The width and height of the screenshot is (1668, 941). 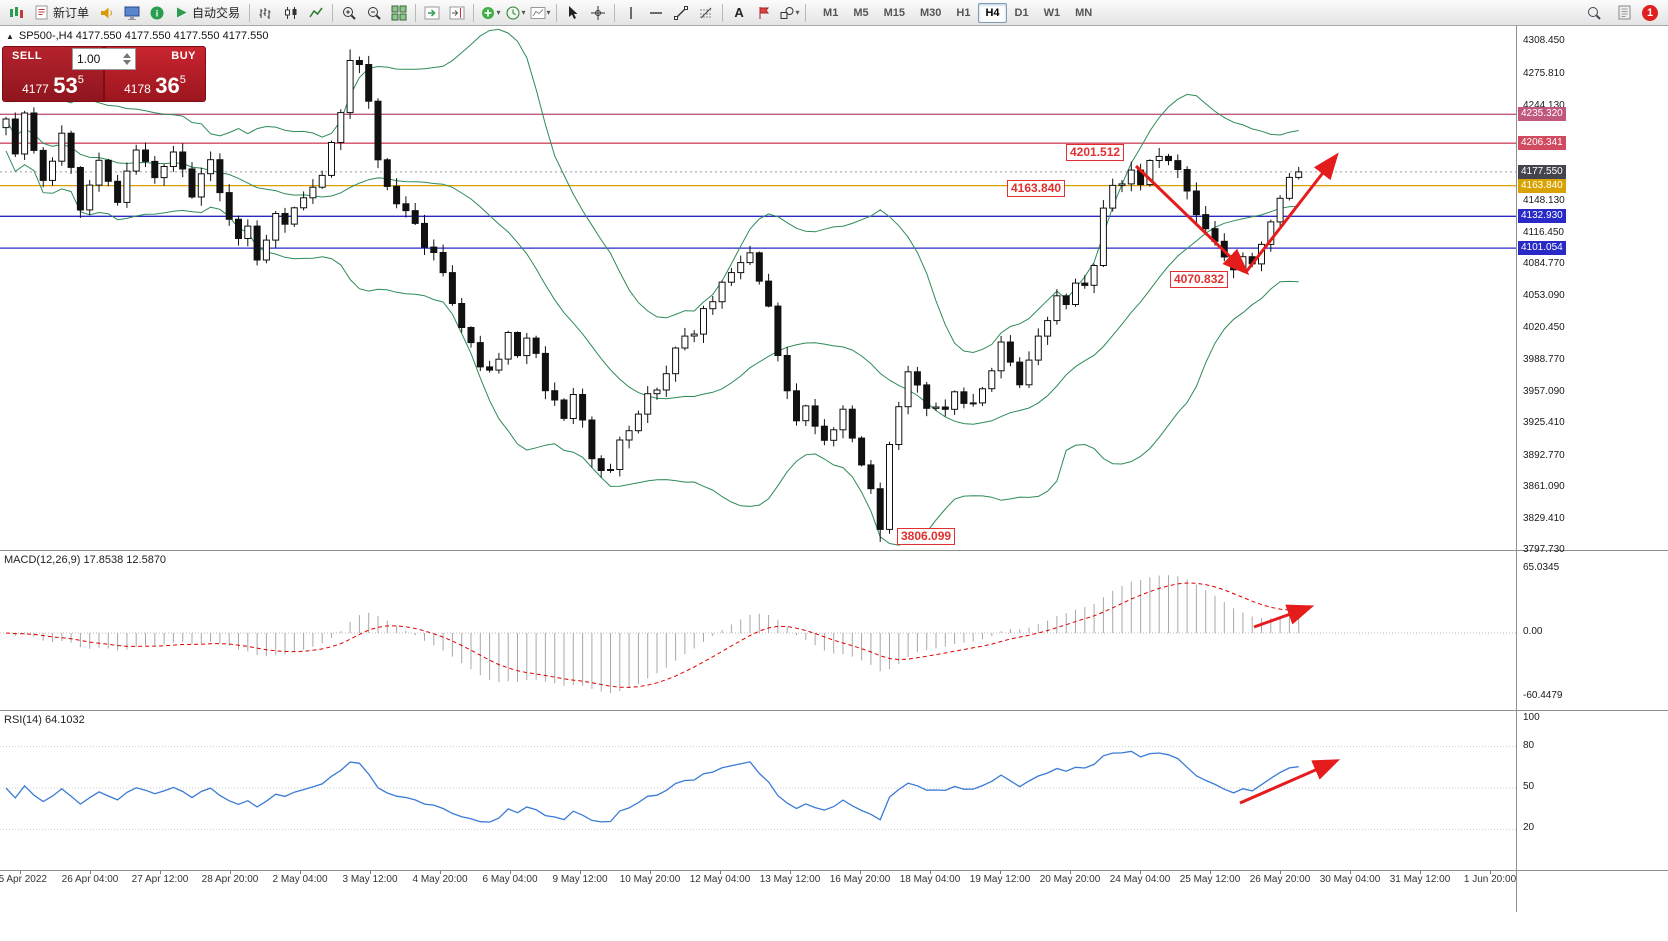 What do you see at coordinates (10, 36) in the screenshot?
I see `trade-panel-collapse-icon: ▲` at bounding box center [10, 36].